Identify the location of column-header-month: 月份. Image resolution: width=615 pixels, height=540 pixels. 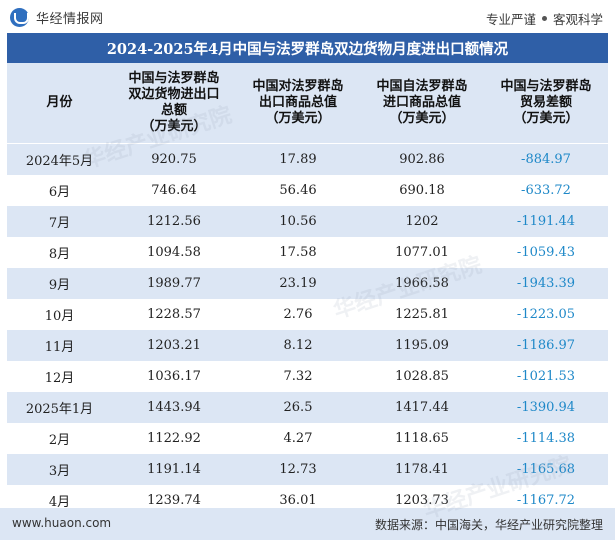
(59, 102).